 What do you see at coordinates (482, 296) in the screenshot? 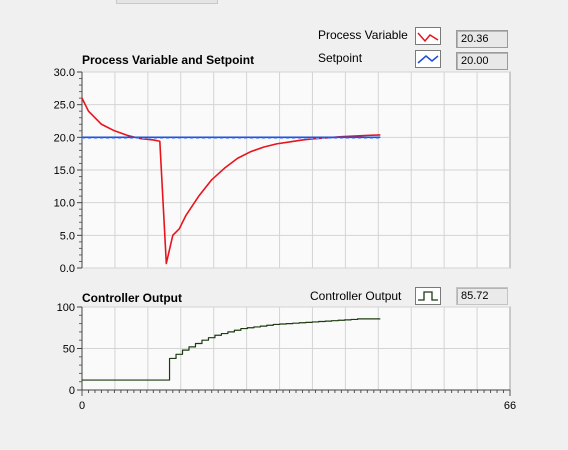
I see `controller-output-value: 85.72` at bounding box center [482, 296].